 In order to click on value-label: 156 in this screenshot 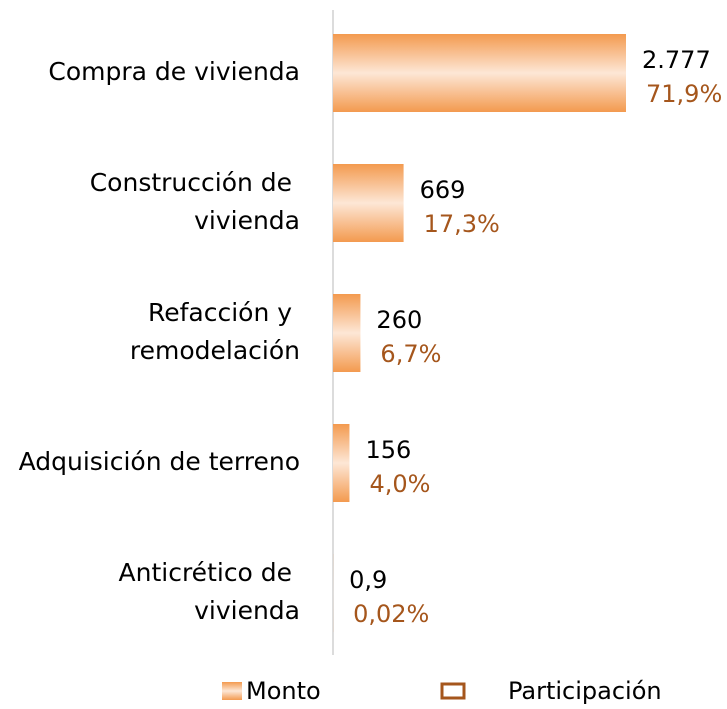, I will do `click(388, 450)`.